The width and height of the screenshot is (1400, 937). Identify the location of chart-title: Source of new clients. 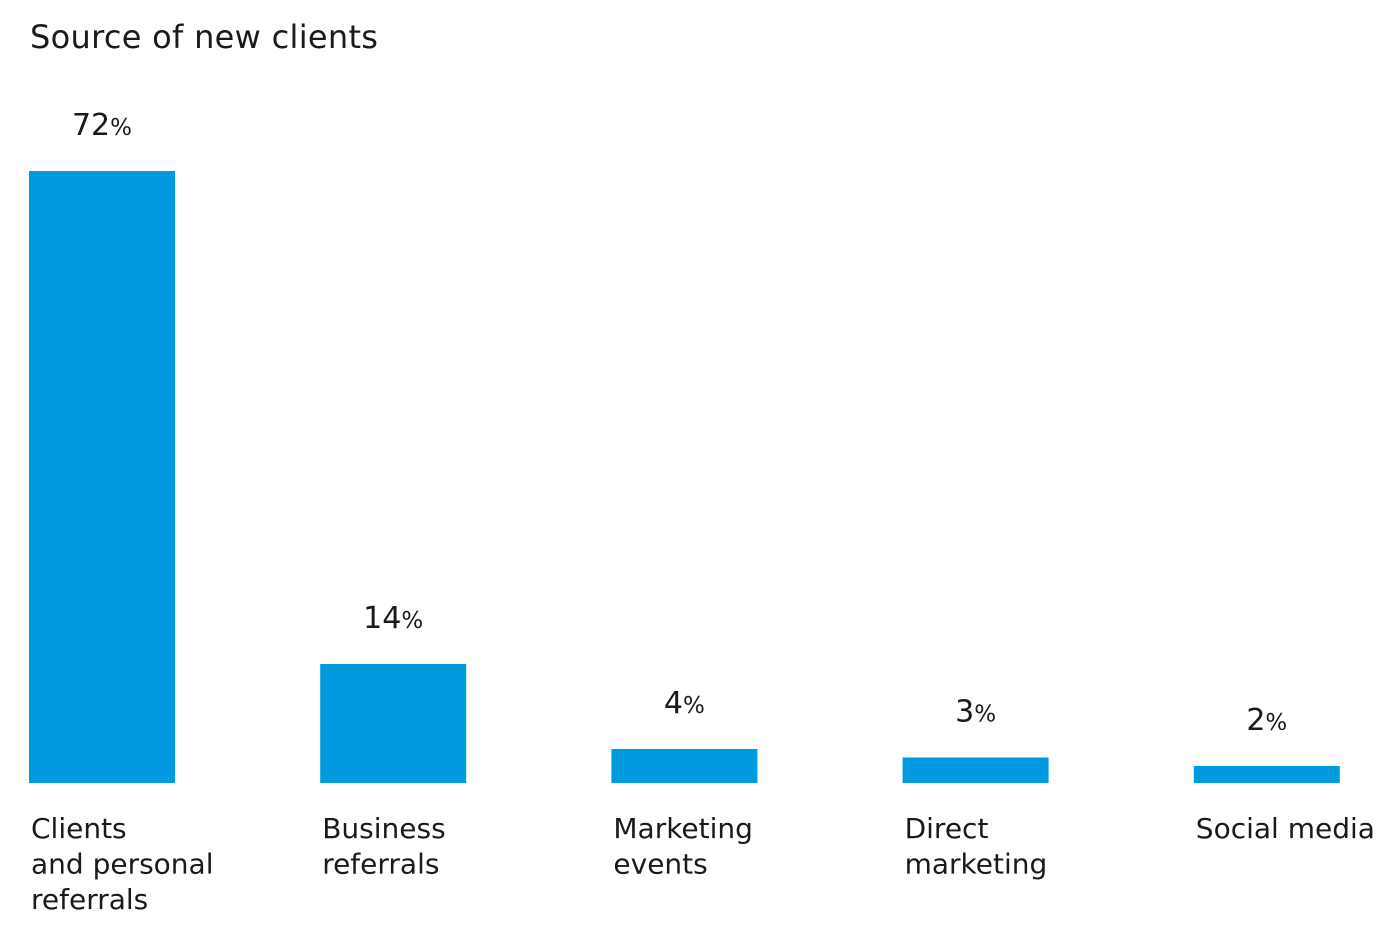
(204, 37).